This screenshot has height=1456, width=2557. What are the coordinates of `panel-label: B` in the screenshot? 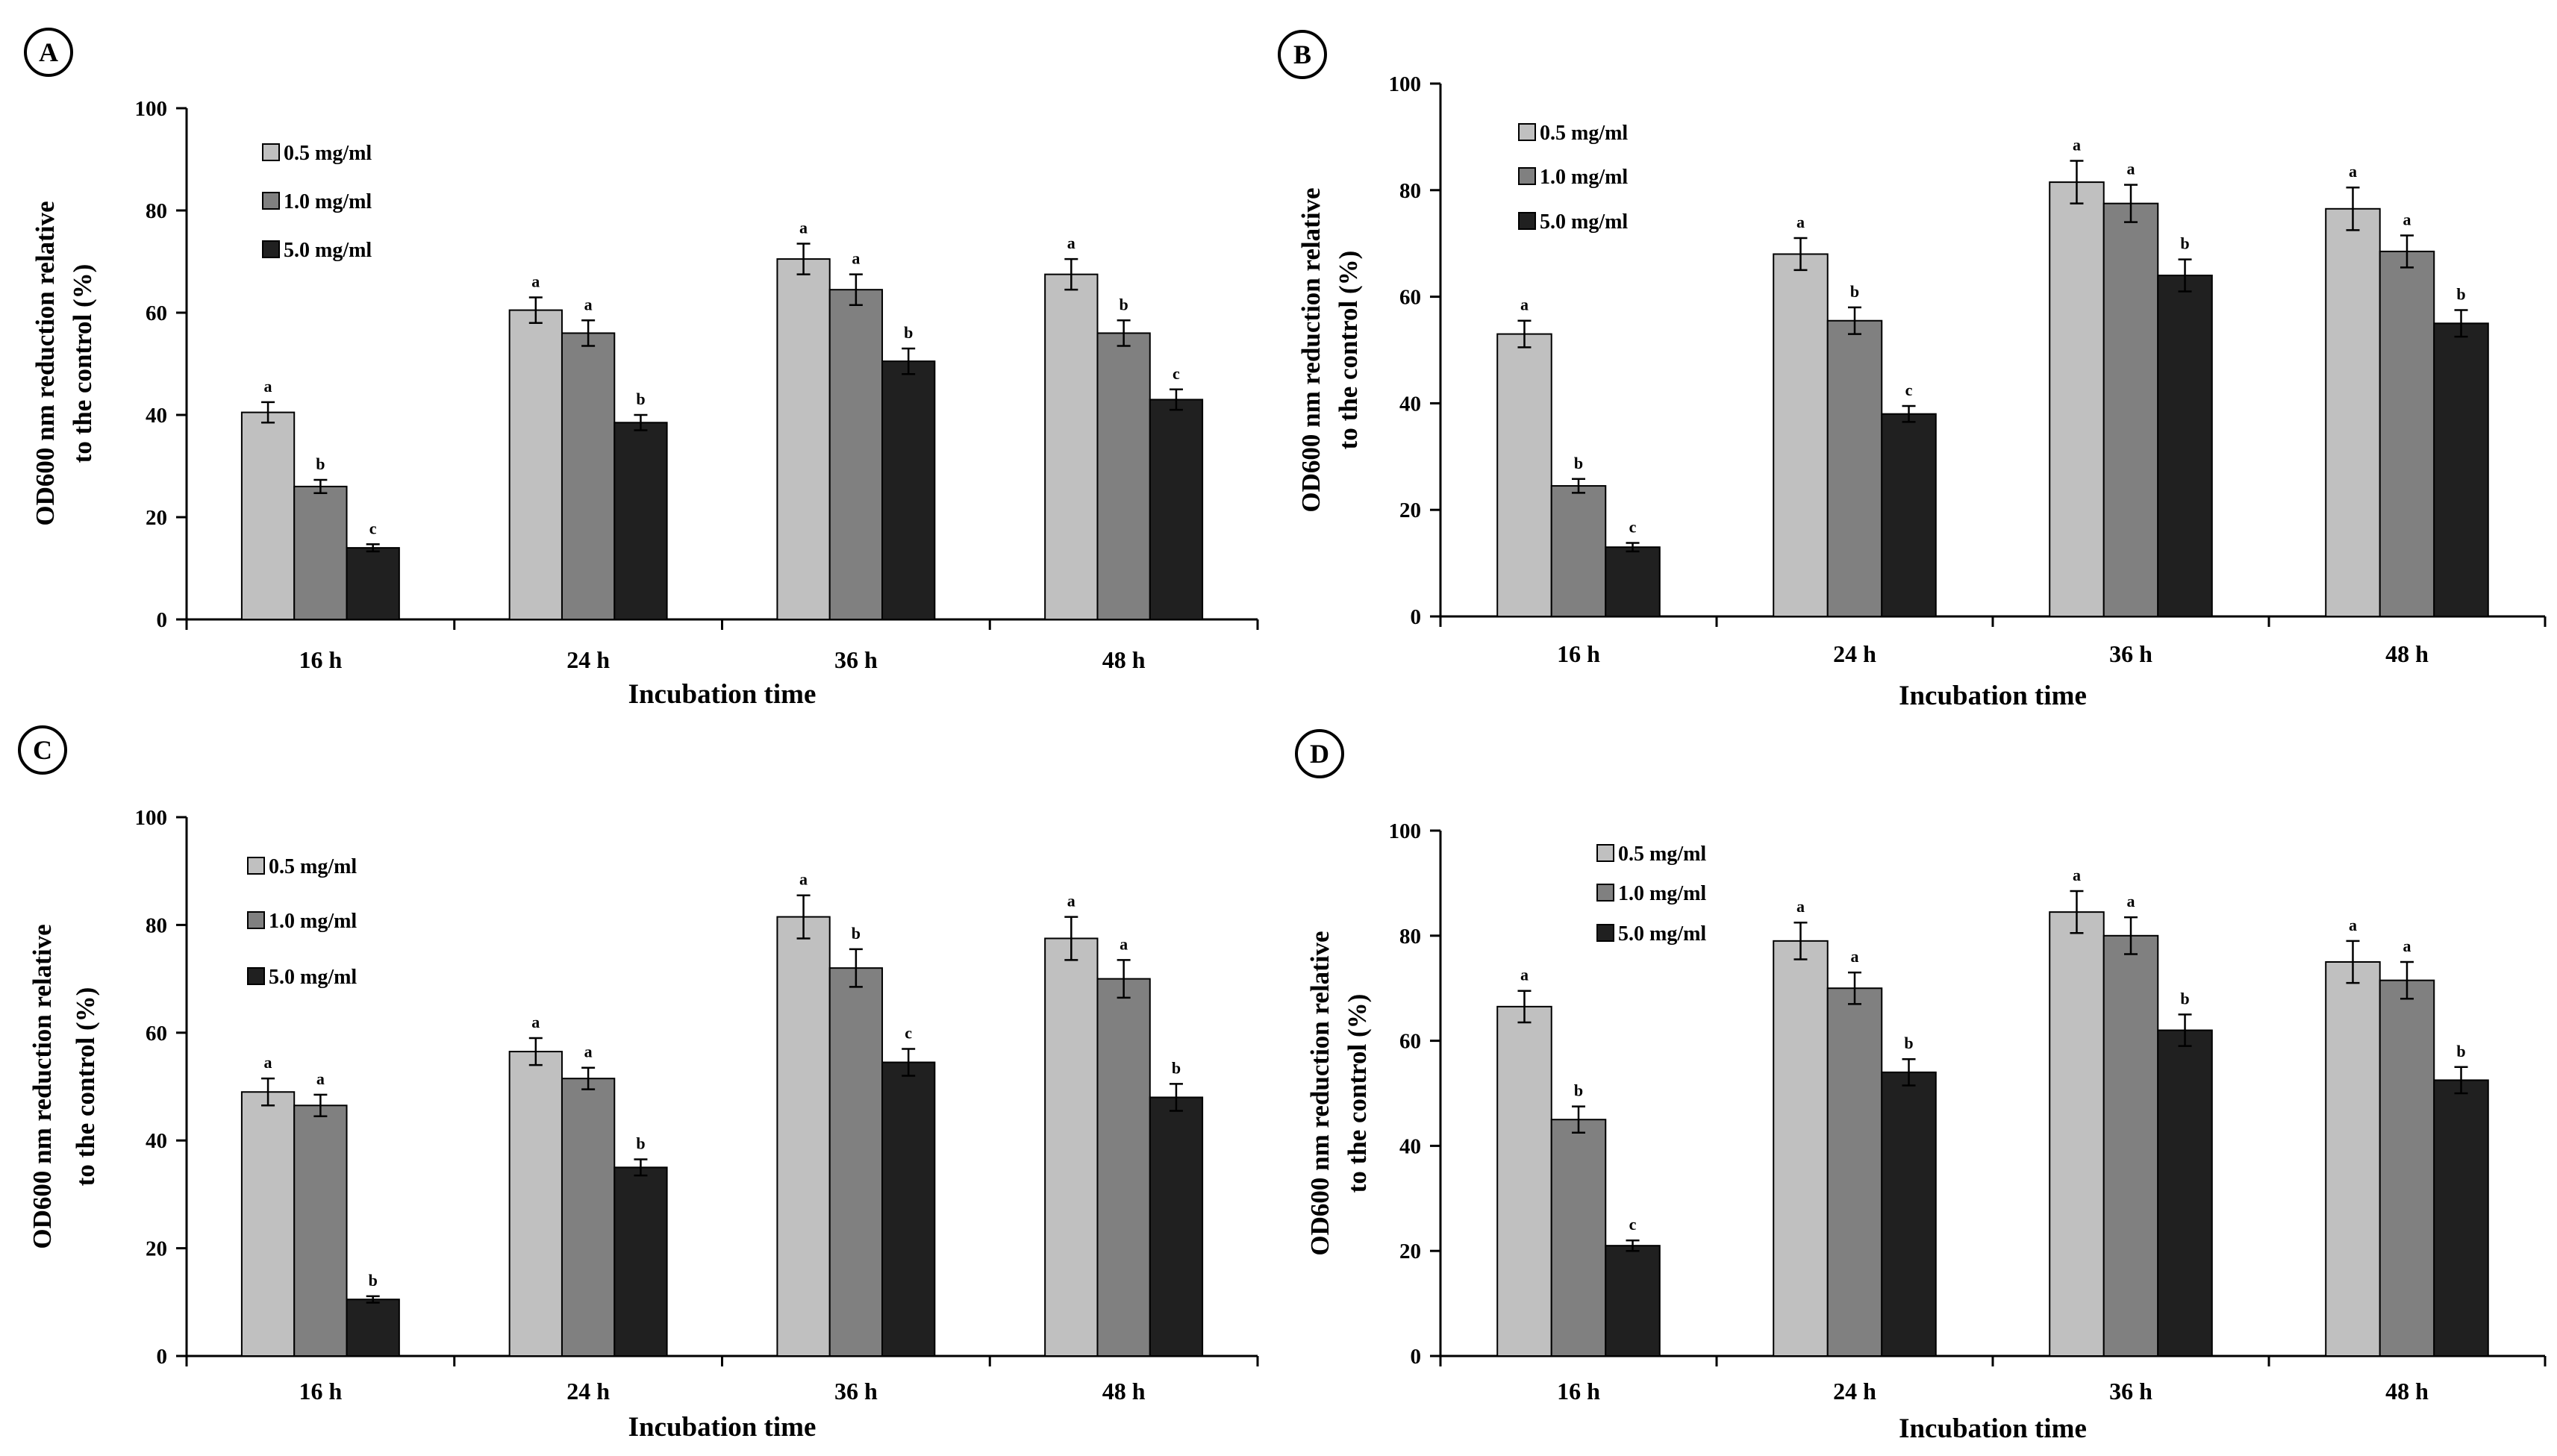 It's located at (1302, 54).